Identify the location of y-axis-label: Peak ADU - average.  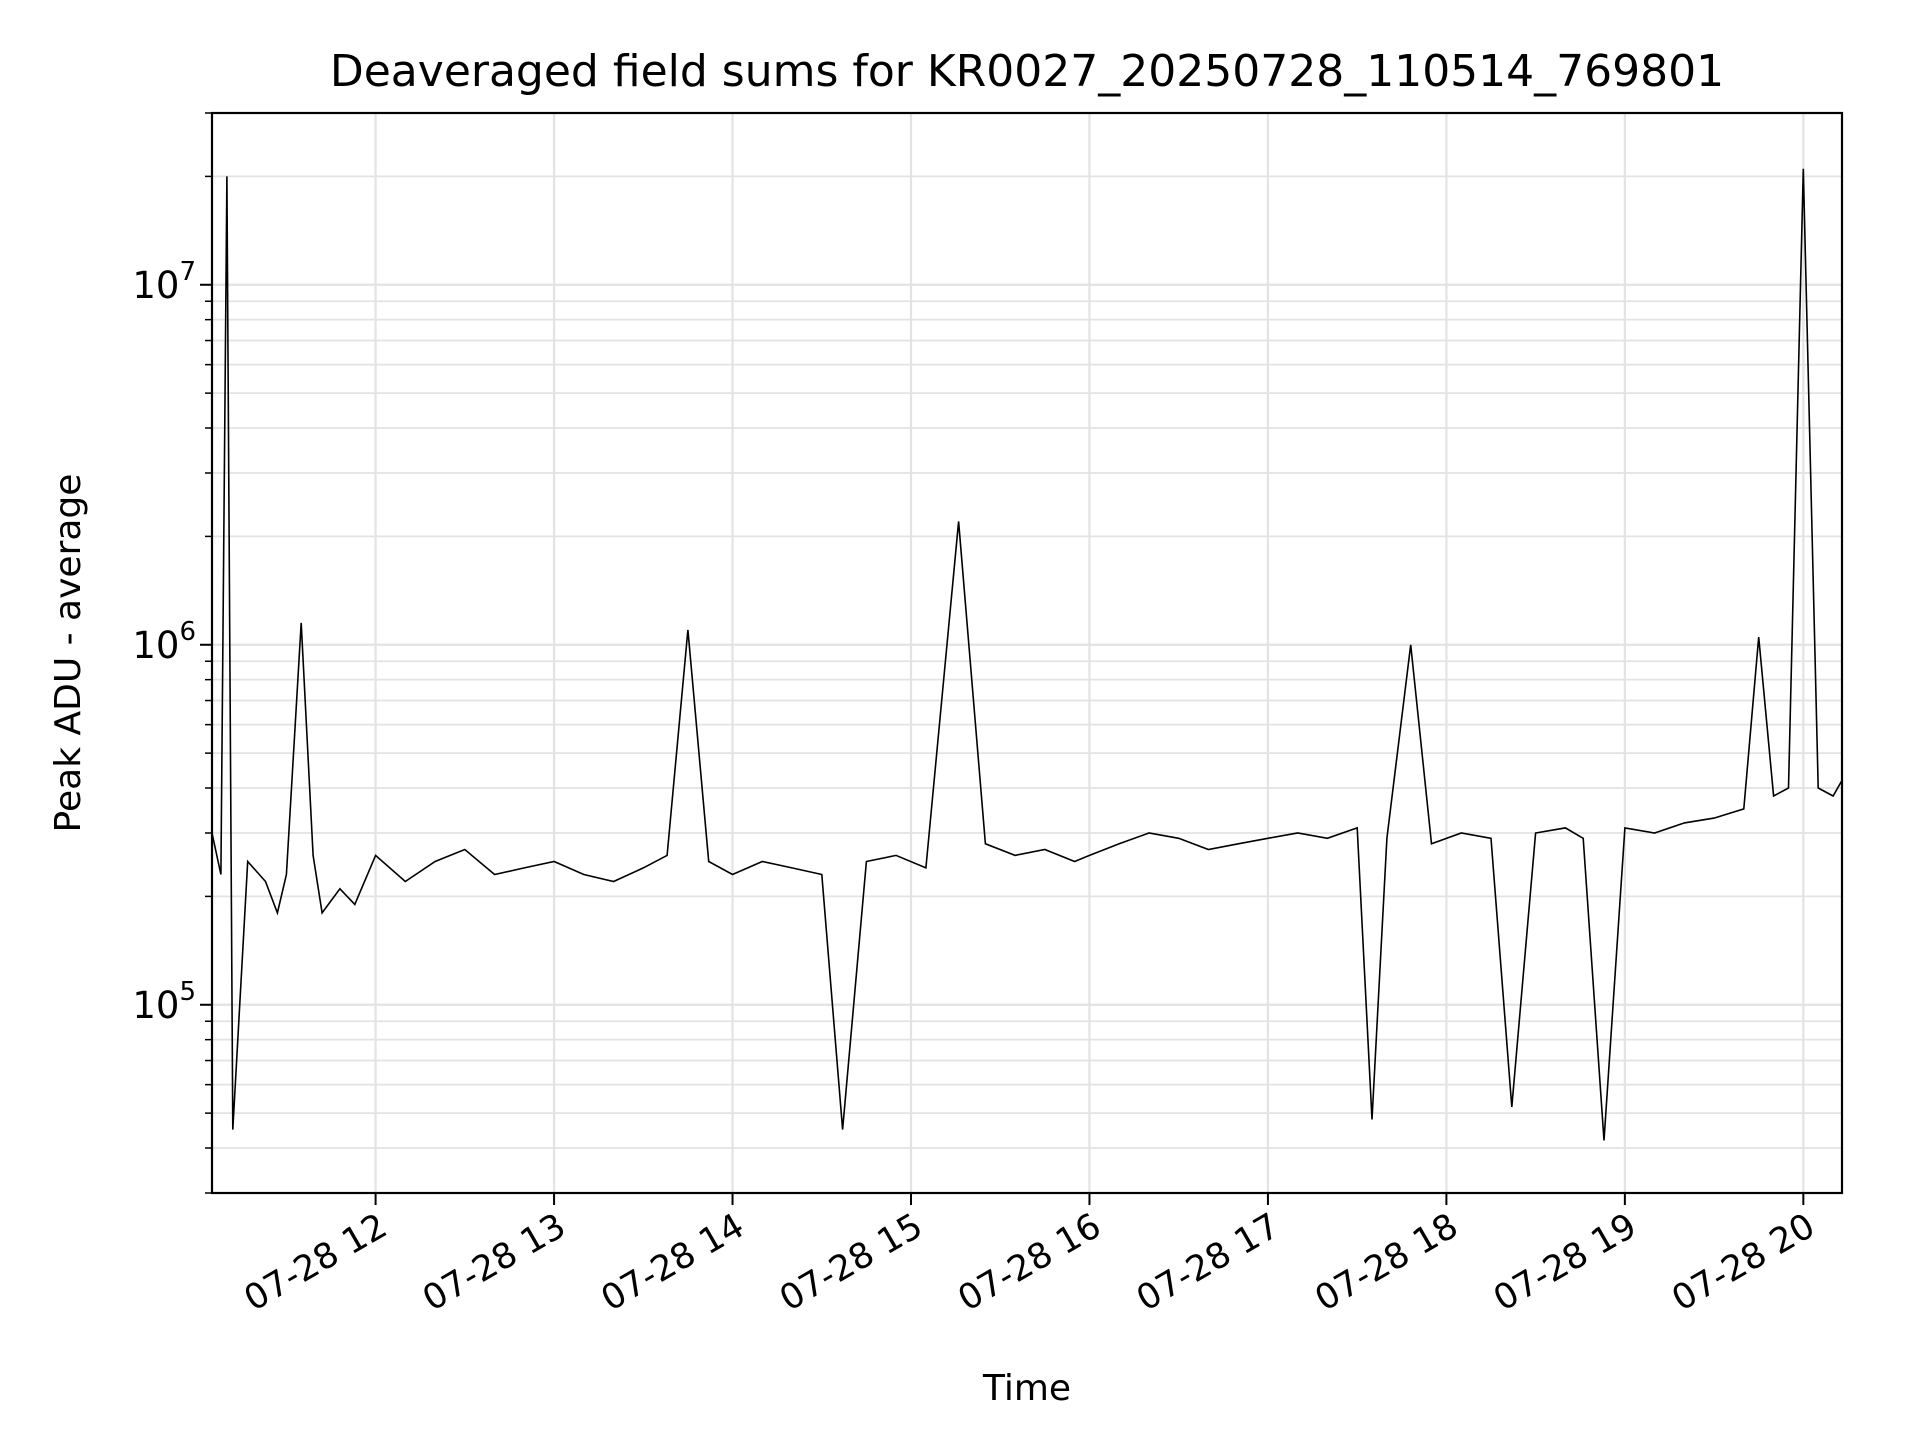
(68, 653).